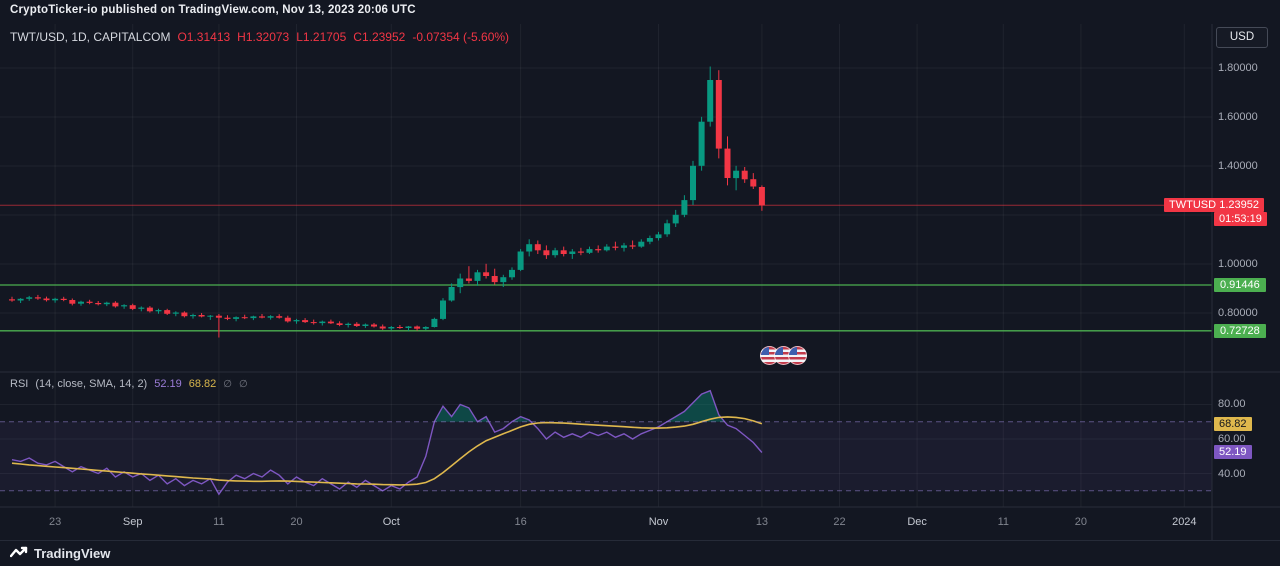 This screenshot has height=566, width=1280. What do you see at coordinates (762, 522) in the screenshot?
I see `time-axis-label: 13` at bounding box center [762, 522].